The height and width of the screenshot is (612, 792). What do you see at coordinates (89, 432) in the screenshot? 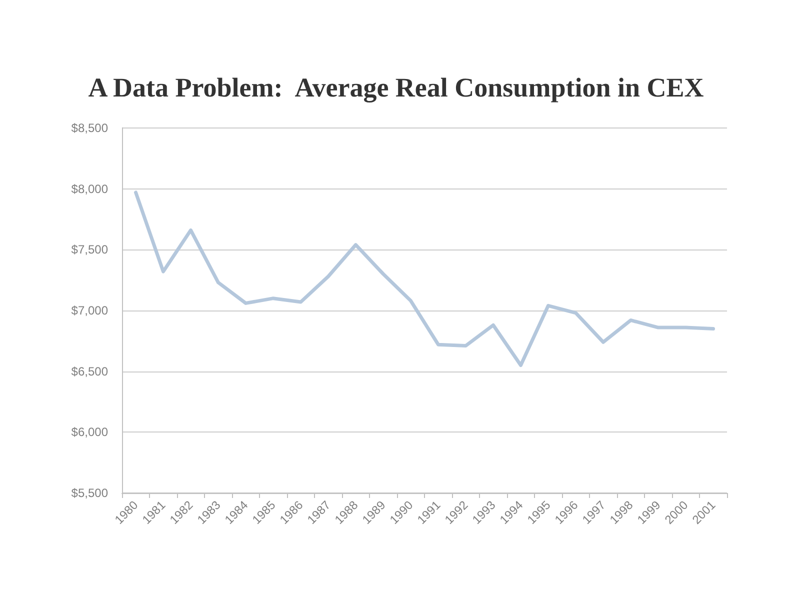
I see `y-tick-label: $6,000` at bounding box center [89, 432].